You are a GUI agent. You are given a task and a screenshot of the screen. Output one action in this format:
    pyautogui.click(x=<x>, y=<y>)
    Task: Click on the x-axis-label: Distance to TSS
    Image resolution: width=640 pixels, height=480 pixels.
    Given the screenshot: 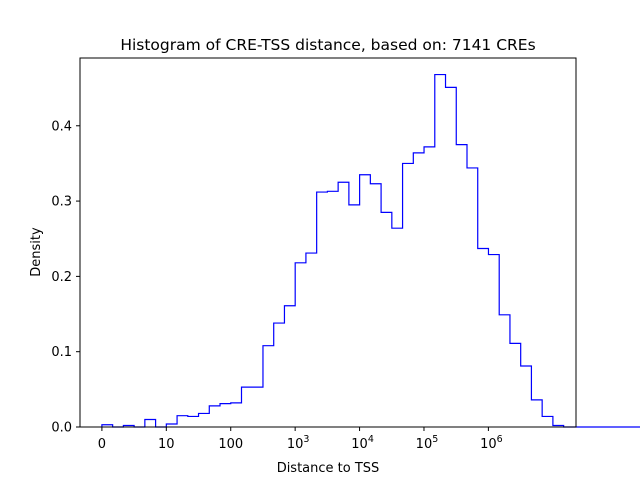 What is the action you would take?
    pyautogui.click(x=328, y=468)
    